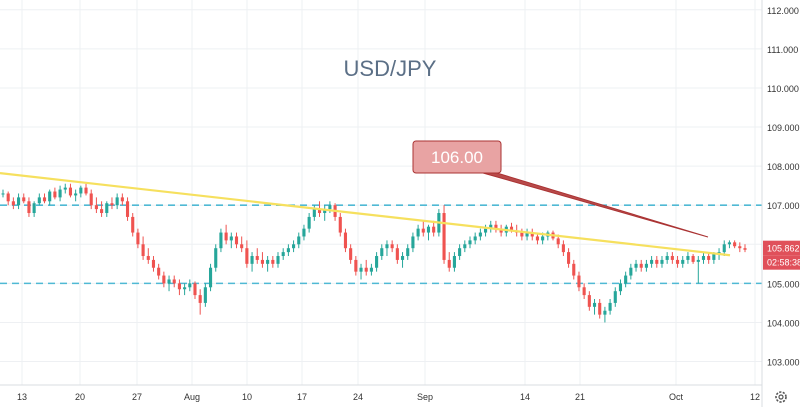 The width and height of the screenshot is (800, 412). What do you see at coordinates (783, 11) in the screenshot?
I see `price-tick-label: 112.000` at bounding box center [783, 11].